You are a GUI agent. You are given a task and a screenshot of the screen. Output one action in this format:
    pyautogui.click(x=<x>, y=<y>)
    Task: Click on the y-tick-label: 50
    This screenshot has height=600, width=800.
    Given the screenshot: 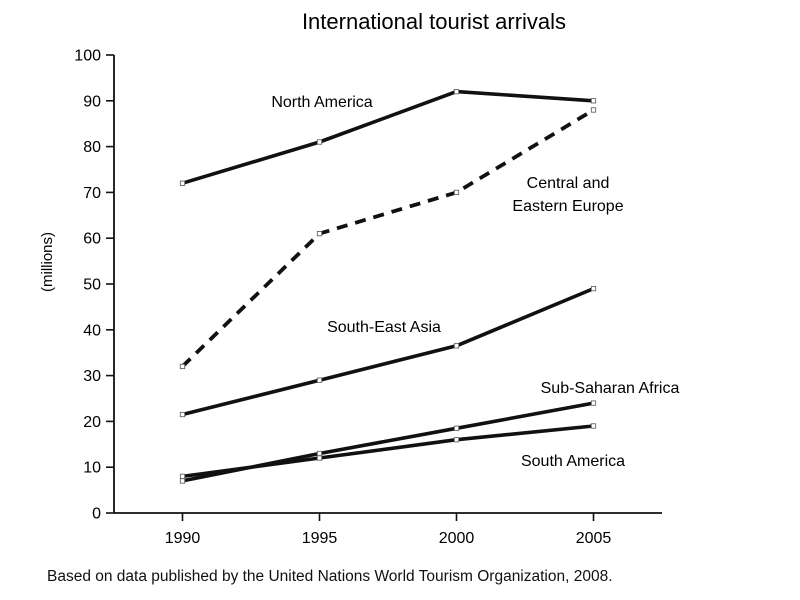 What is the action you would take?
    pyautogui.click(x=92, y=285)
    